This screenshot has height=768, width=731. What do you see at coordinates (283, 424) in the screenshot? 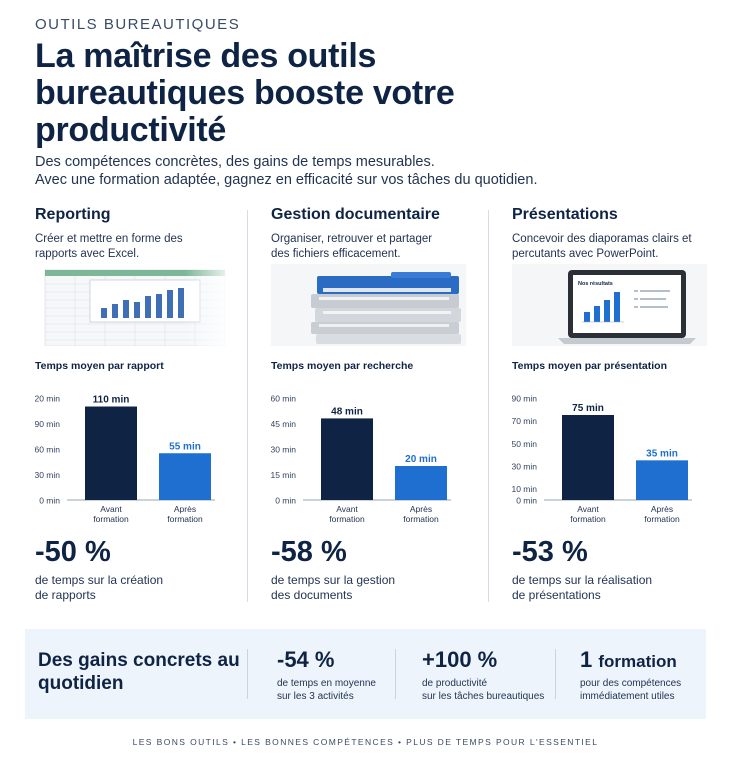
I see `y-tick-label: 45 min` at bounding box center [283, 424].